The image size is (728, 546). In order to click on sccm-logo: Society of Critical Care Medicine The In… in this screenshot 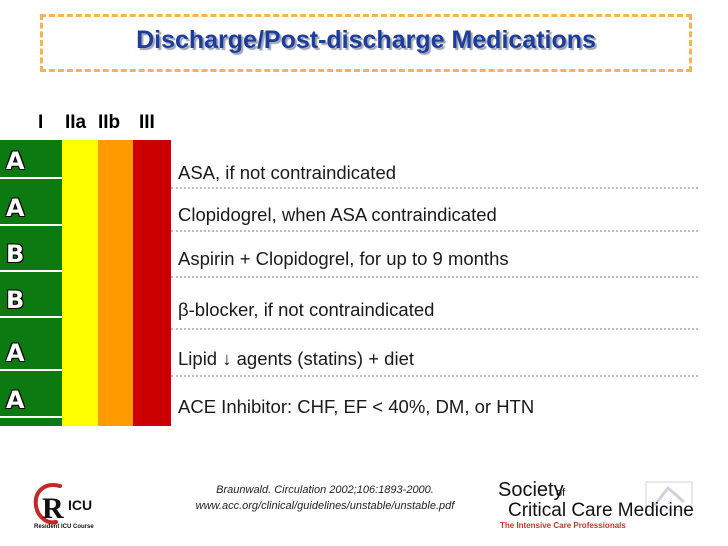, I will do `click(596, 505)`.